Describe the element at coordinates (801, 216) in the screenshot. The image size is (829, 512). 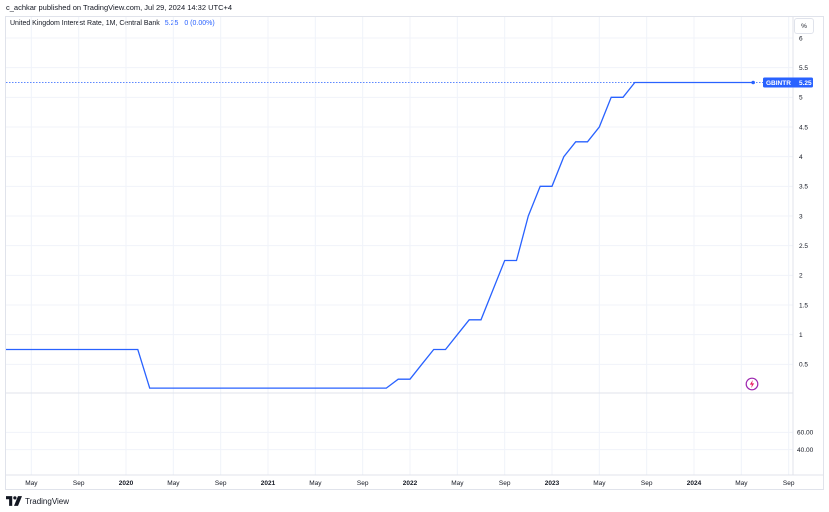
I see `y-tick-label: 3` at that location.